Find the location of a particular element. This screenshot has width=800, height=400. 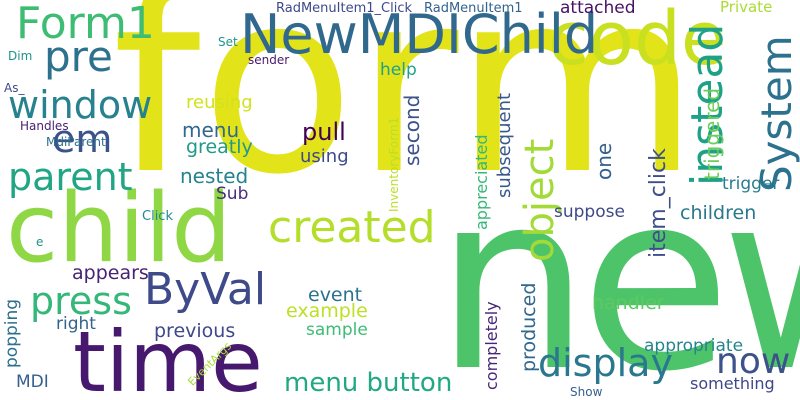

word-nested: nested is located at coordinates (214, 176).